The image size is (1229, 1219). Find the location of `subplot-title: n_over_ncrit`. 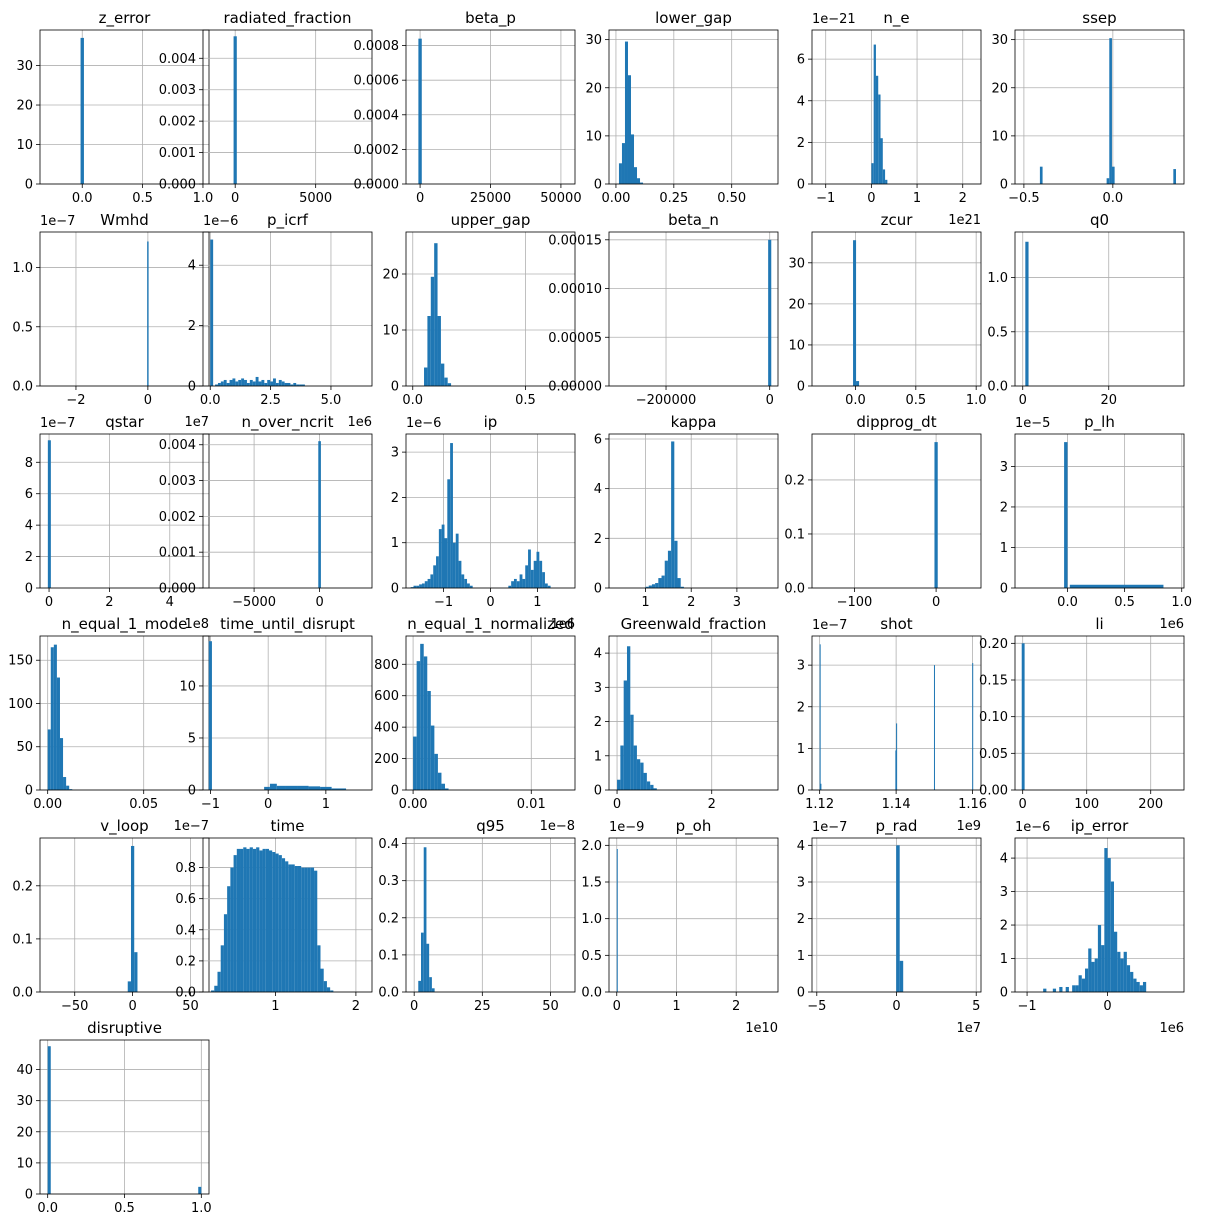

subplot-title: n_over_ncrit is located at coordinates (288, 422).